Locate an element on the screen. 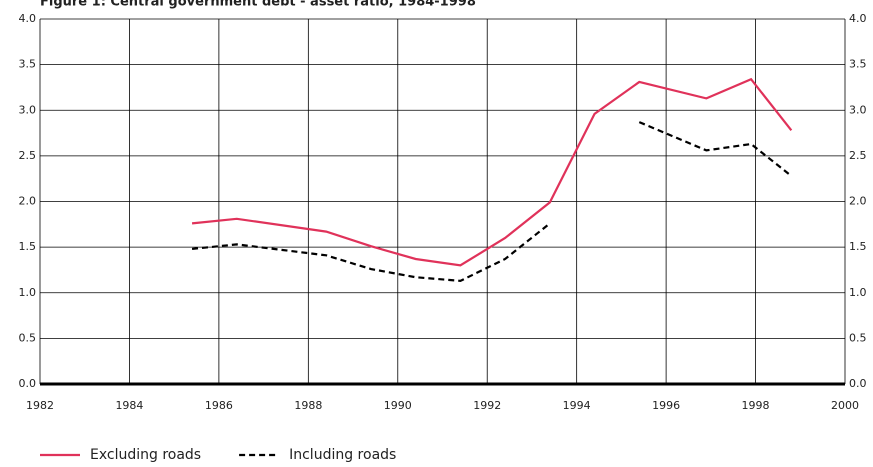 The height and width of the screenshot is (467, 873). y2-tick-label: 0.5 is located at coordinates (858, 337).